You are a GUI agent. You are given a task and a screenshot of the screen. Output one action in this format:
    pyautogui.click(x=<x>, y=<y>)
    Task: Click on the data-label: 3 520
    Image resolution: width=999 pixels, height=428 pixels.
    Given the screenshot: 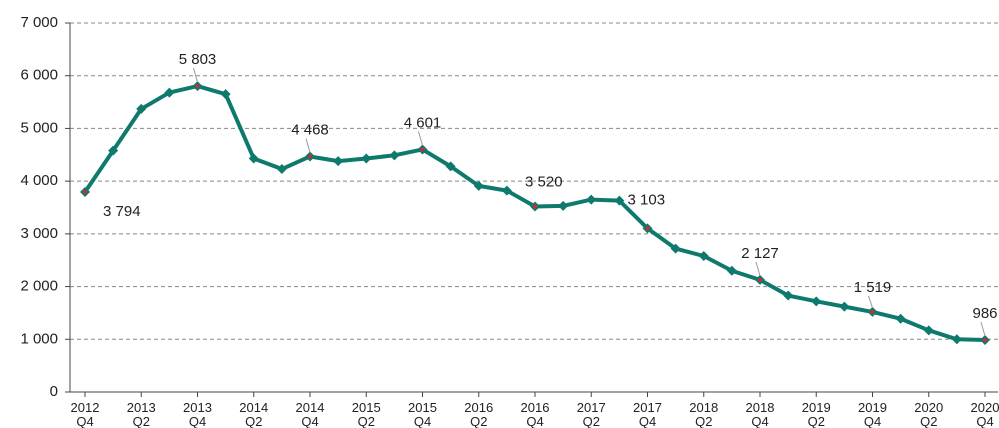 What is the action you would take?
    pyautogui.click(x=544, y=181)
    